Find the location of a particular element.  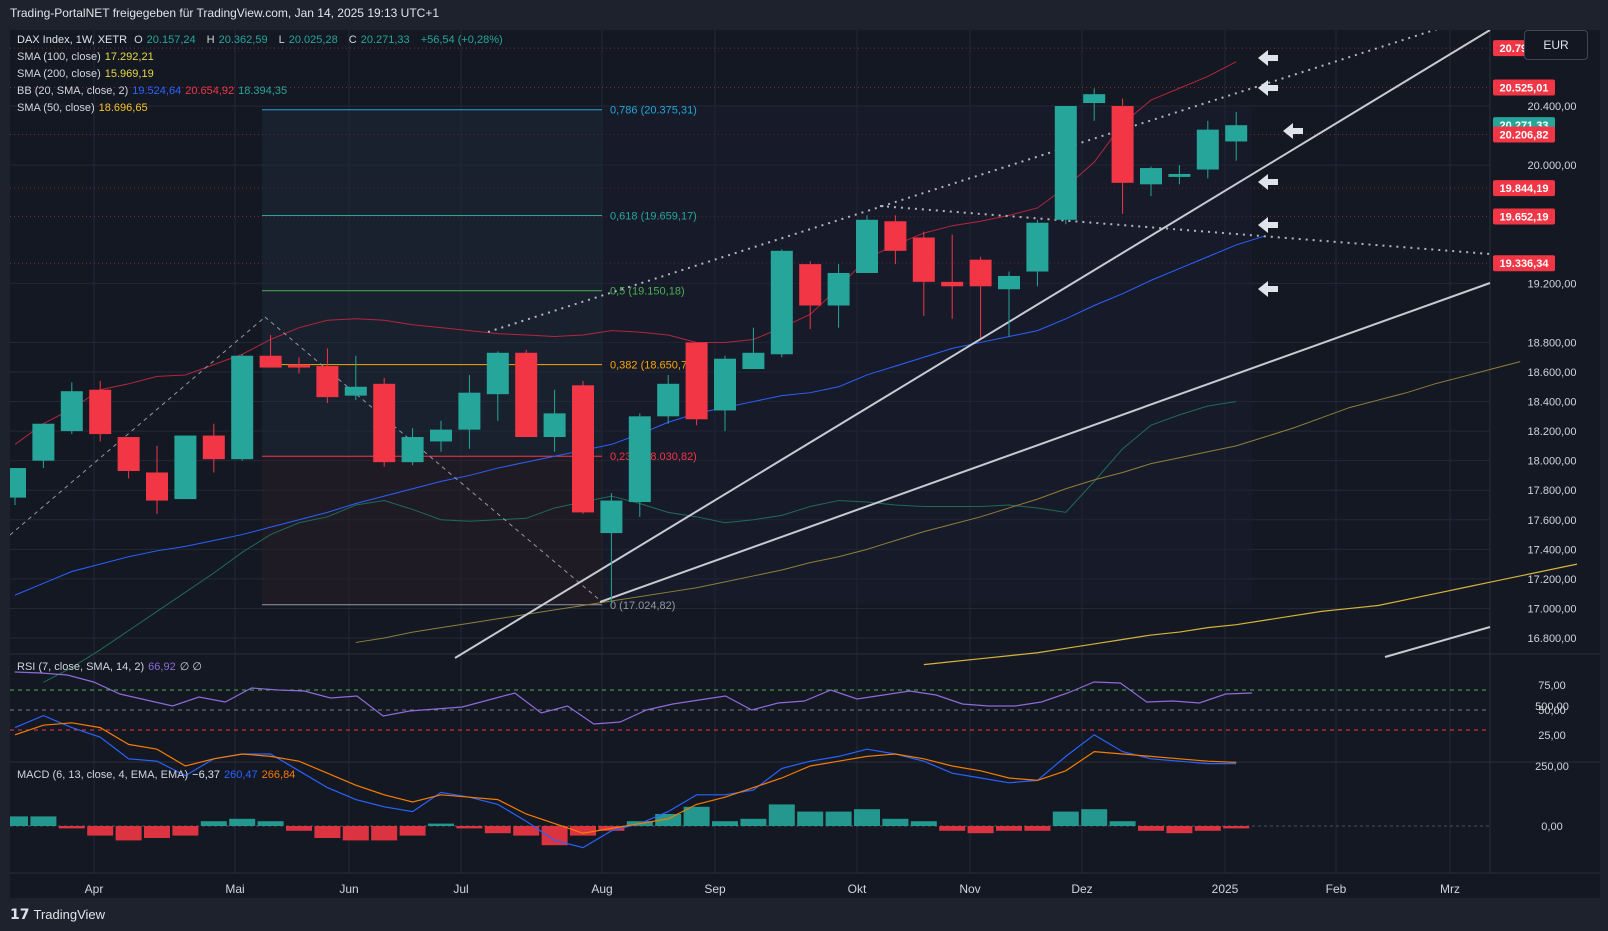

price-axis-label: 17.200,00 is located at coordinates (1552, 580).